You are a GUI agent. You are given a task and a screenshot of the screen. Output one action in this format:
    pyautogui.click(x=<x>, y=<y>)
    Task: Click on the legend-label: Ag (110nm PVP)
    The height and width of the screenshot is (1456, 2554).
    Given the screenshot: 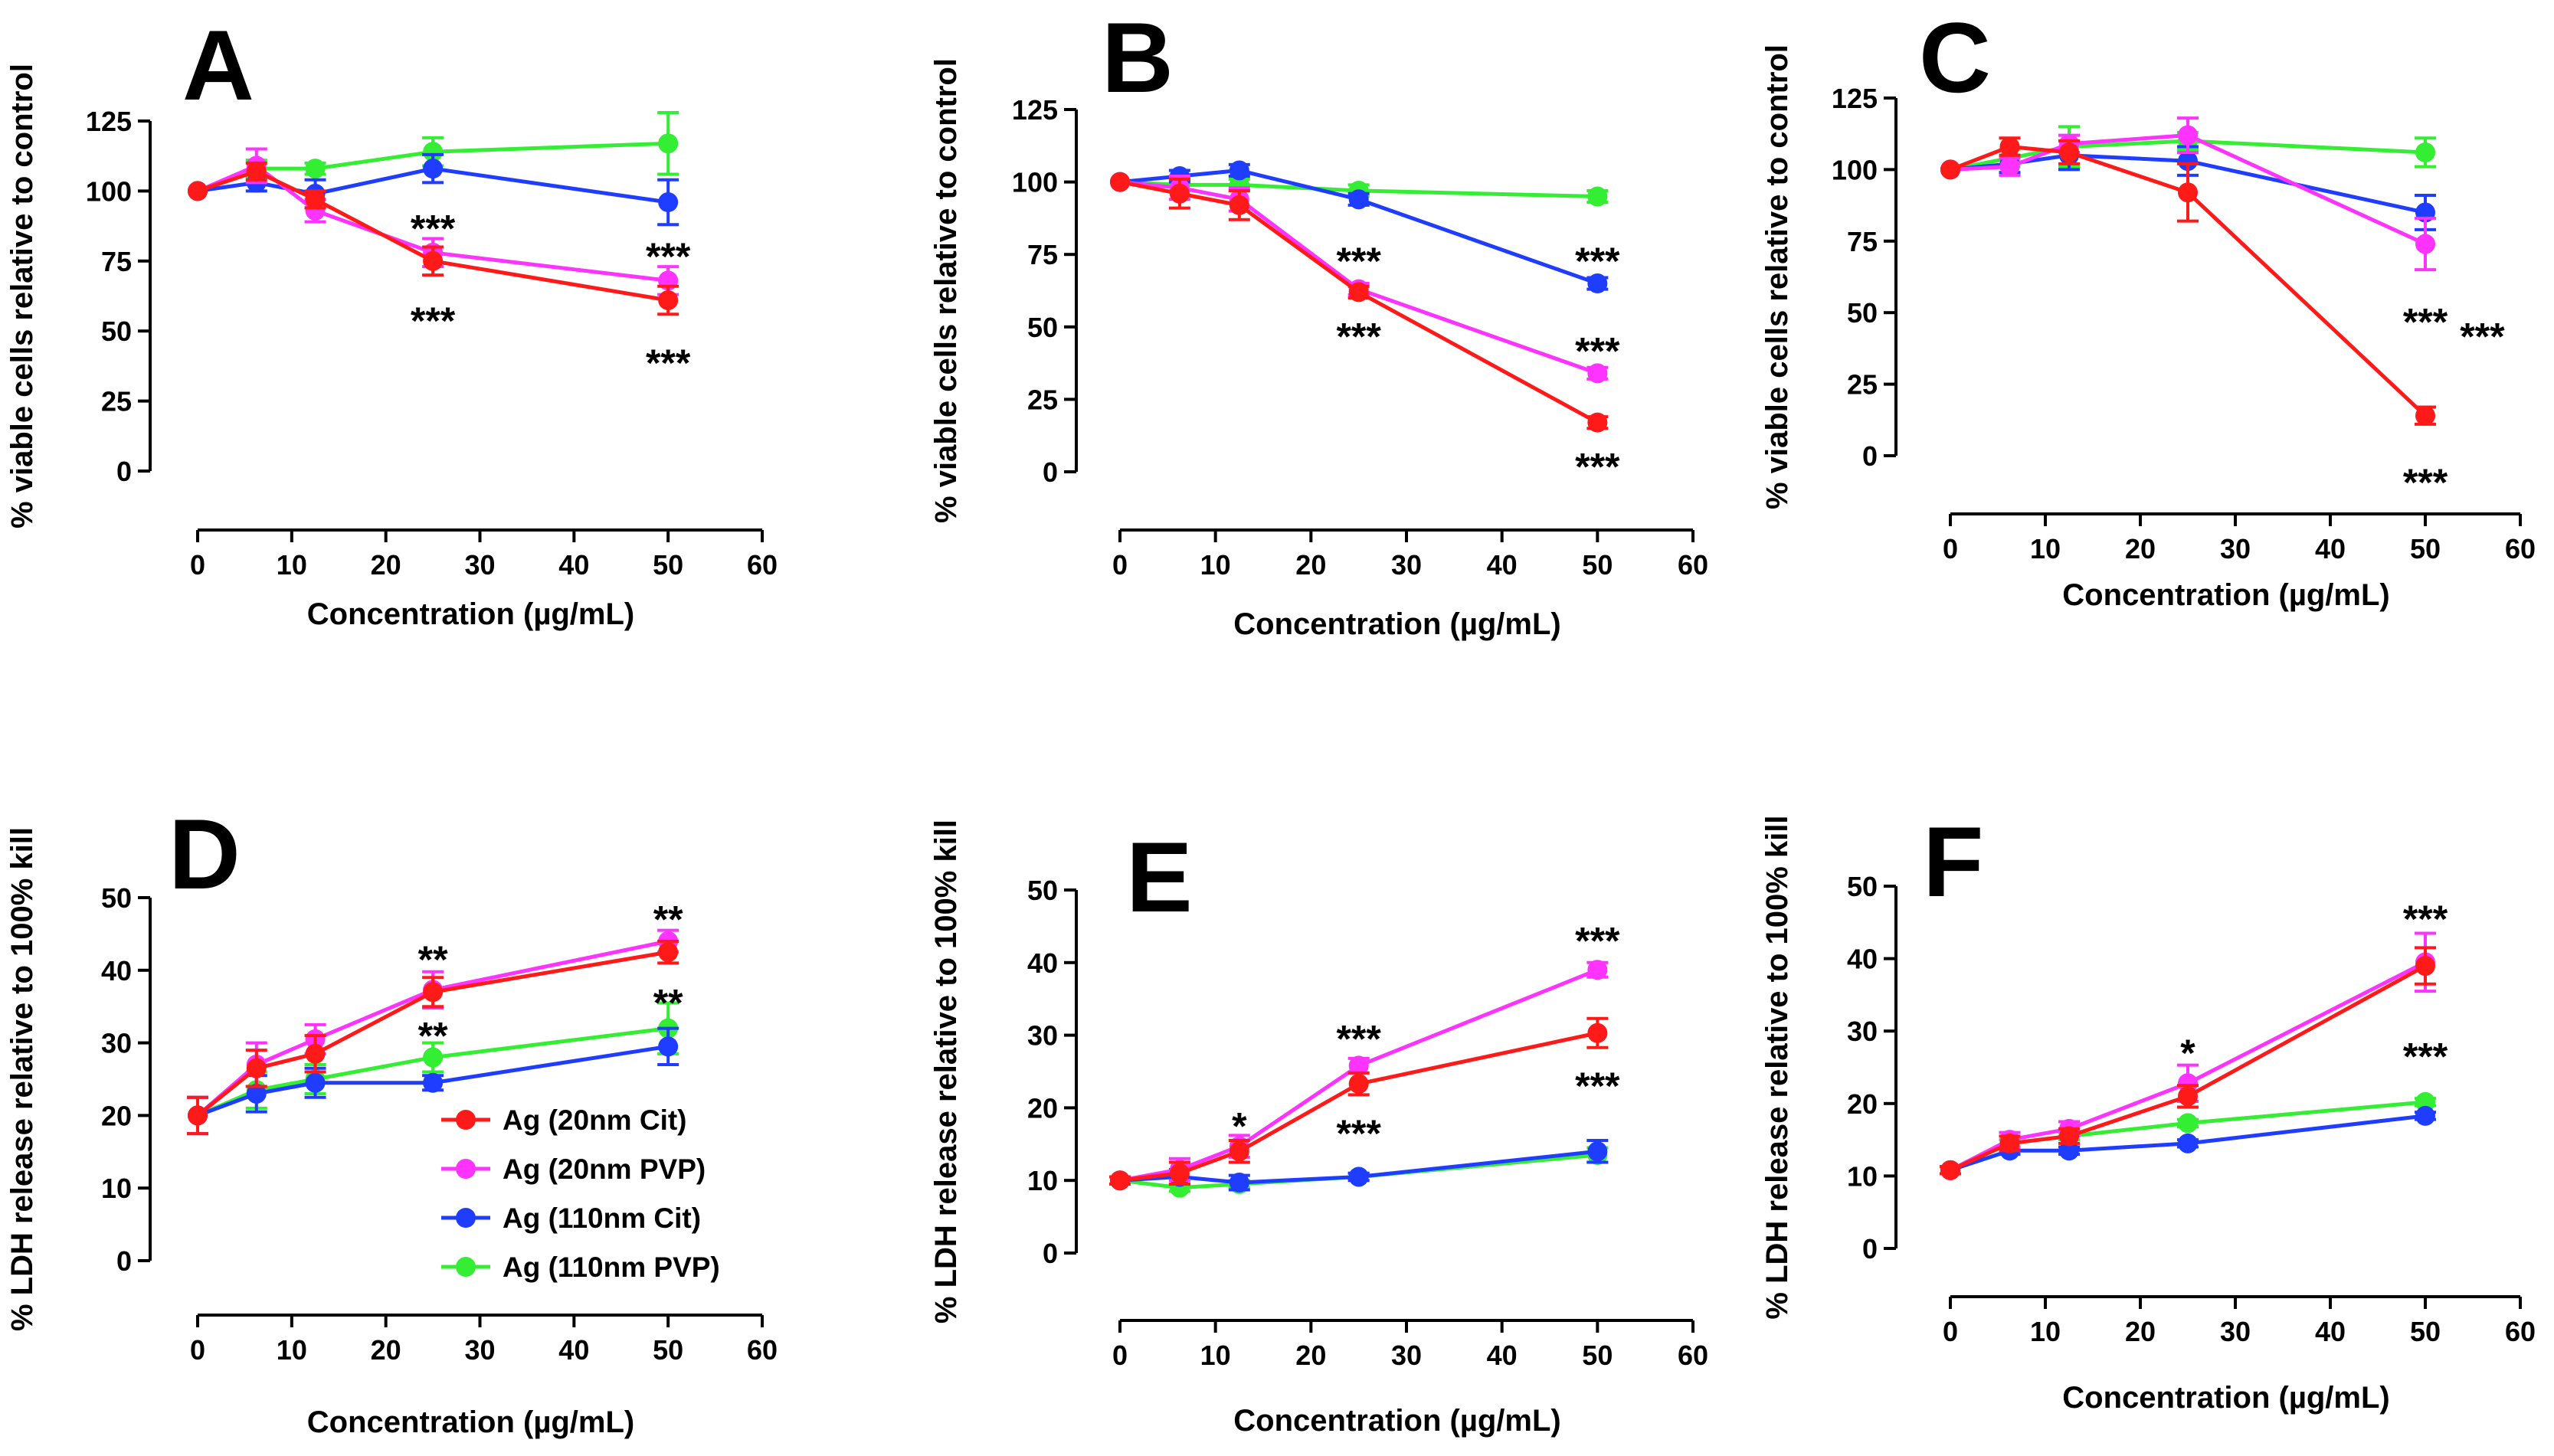 What is the action you would take?
    pyautogui.click(x=612, y=1267)
    